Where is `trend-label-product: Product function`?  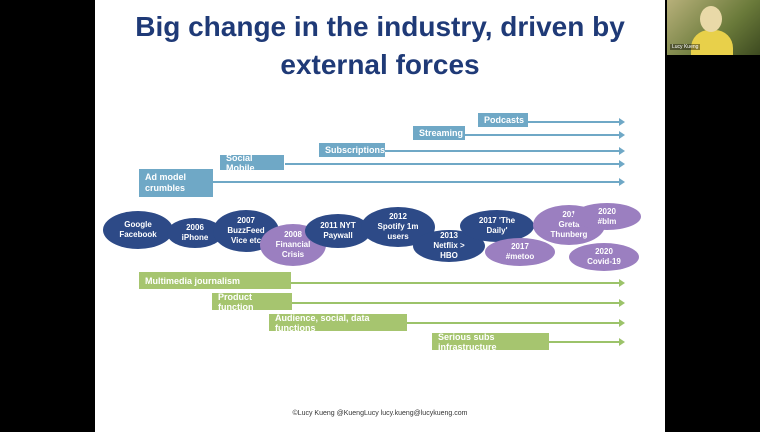 trend-label-product: Product function is located at coordinates (252, 302).